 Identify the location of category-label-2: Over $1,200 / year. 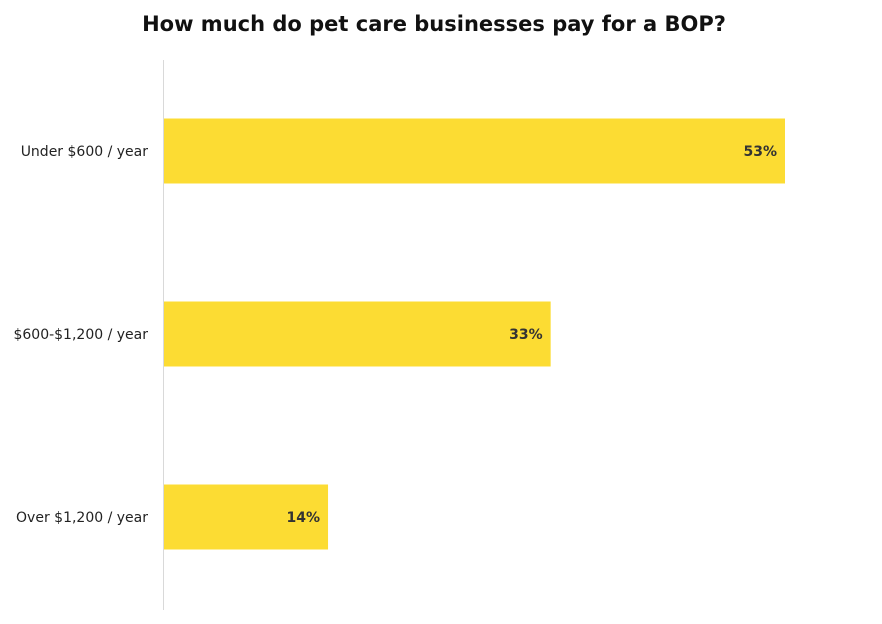
(82, 518).